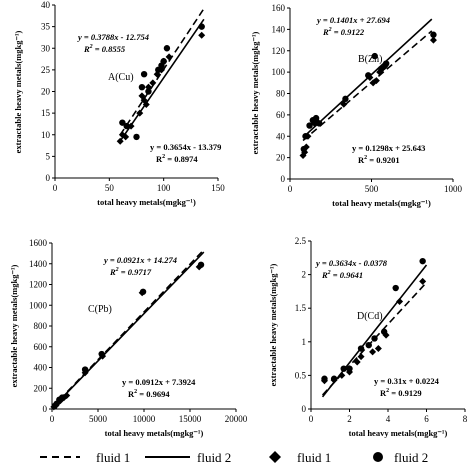 This screenshot has width=474, height=468. What do you see at coordinates (301, 308) in the screenshot?
I see `y-tick-label: 1.5` at bounding box center [301, 308].